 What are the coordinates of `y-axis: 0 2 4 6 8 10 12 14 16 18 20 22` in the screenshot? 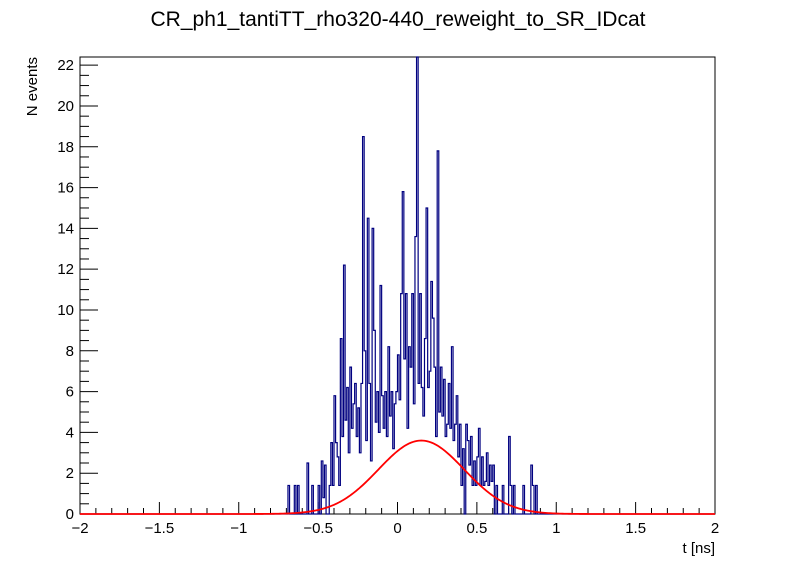 It's located at (77, 290).